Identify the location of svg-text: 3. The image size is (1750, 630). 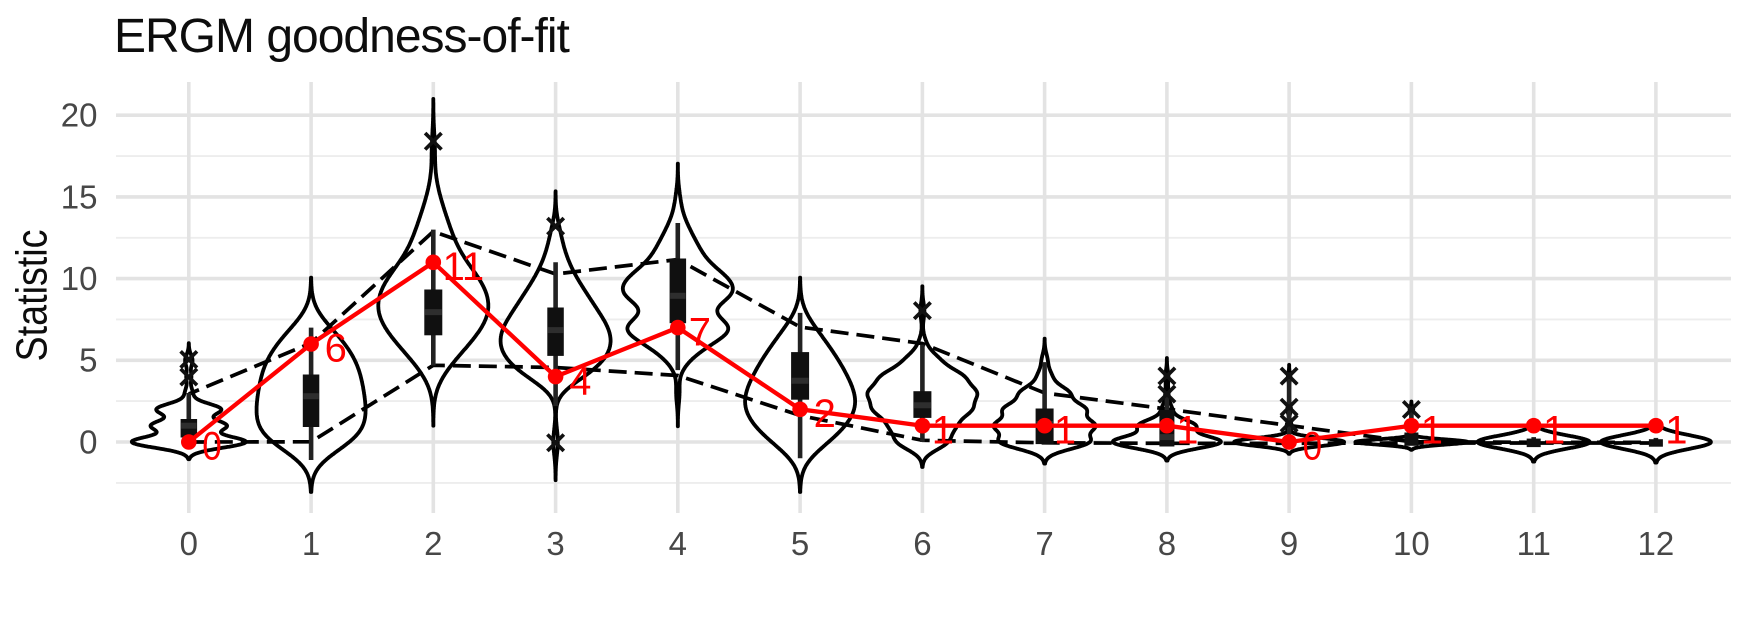
(555, 543).